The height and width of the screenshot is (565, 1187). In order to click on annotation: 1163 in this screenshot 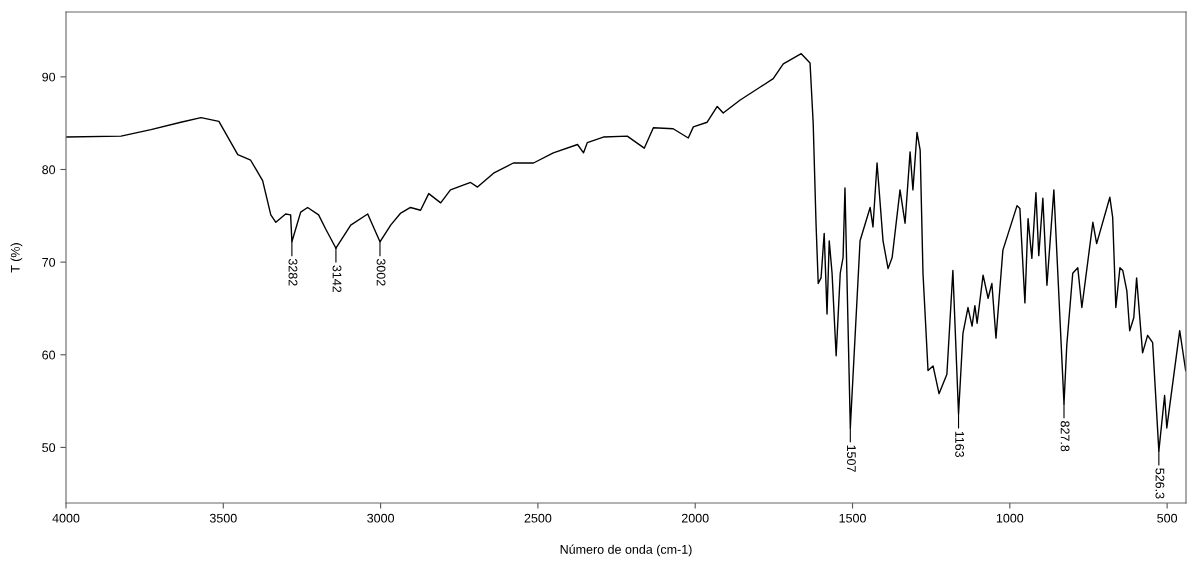, I will do `click(960, 444)`.